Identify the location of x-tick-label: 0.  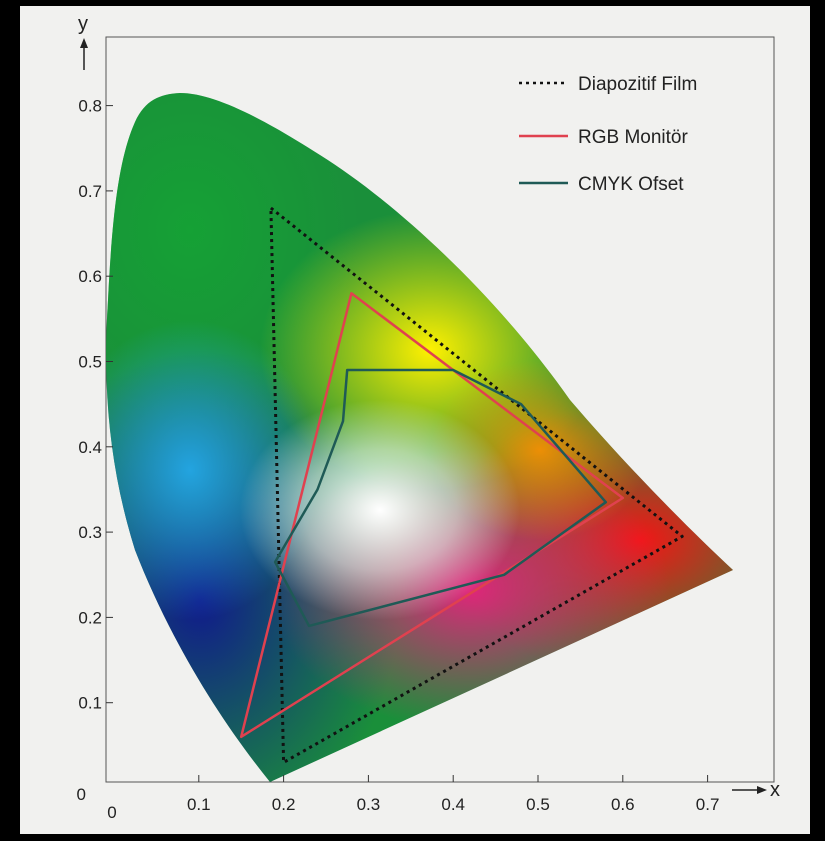
(111, 812).